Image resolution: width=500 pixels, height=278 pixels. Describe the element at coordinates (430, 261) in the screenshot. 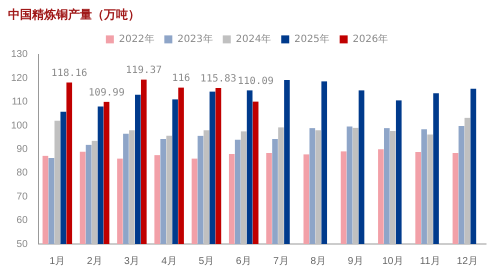

I see `x-tick-label: 11月` at that location.